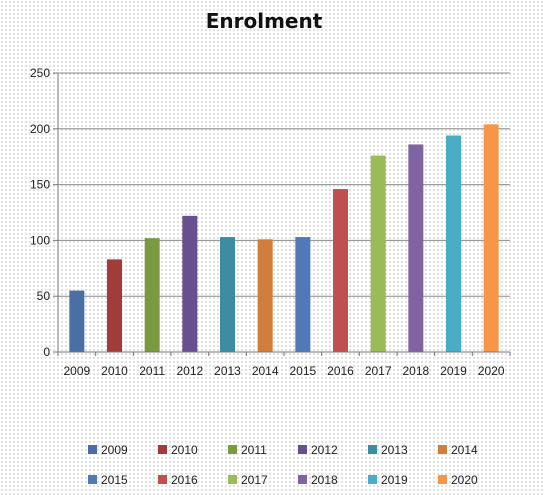 This screenshot has width=544, height=495. Describe the element at coordinates (340, 270) in the screenshot. I see `bar-2016` at that location.